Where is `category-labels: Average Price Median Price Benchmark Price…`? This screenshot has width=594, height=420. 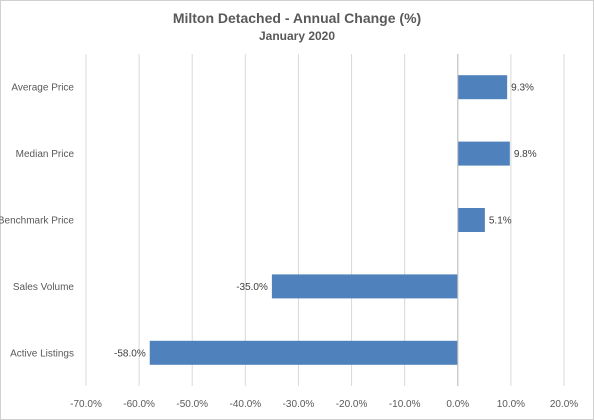
category-labels: Average Price Median Price Benchmark Price… is located at coordinates (37, 221).